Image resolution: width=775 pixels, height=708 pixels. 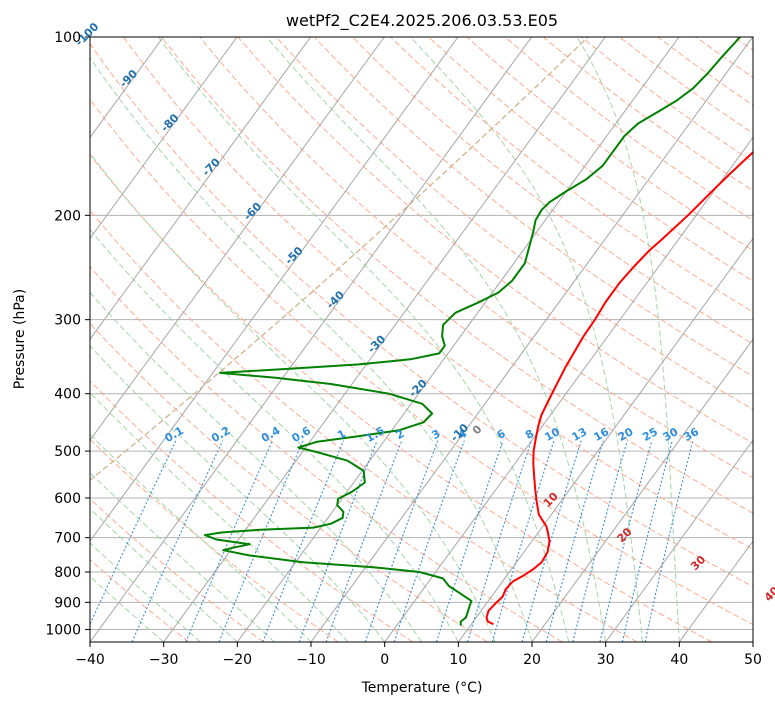 I want to click on y-tick-label: 700, so click(x=67, y=539).